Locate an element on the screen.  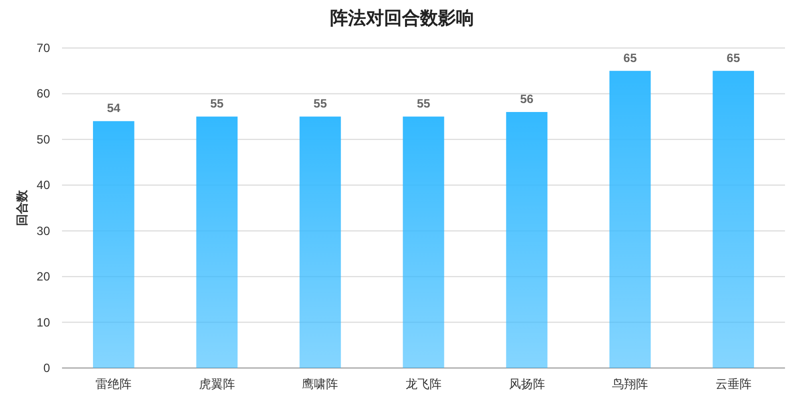
y-tick-label: 20 is located at coordinates (43, 277).